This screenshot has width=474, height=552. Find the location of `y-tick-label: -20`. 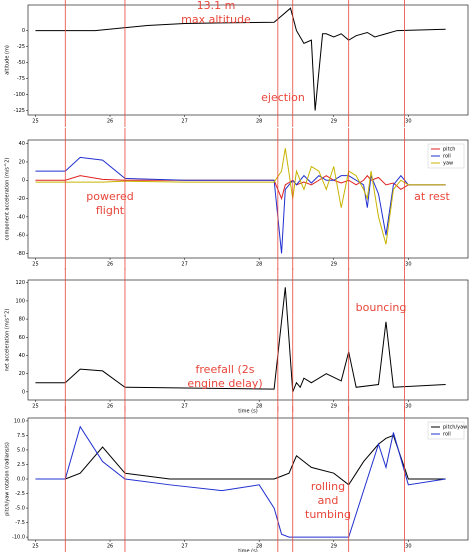

y-tick-label: -20 is located at coordinates (21, 199).